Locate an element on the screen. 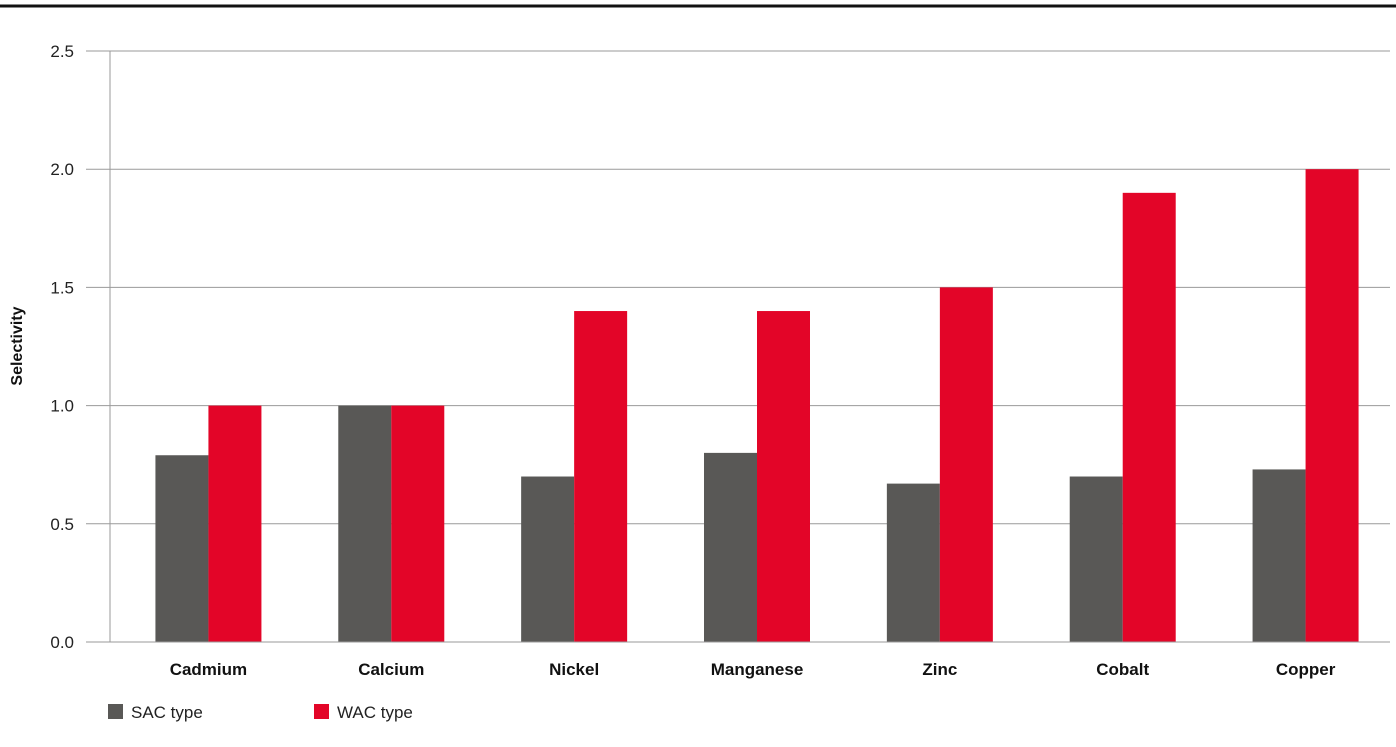  bar-wac-type-cobalt is located at coordinates (1149, 417).